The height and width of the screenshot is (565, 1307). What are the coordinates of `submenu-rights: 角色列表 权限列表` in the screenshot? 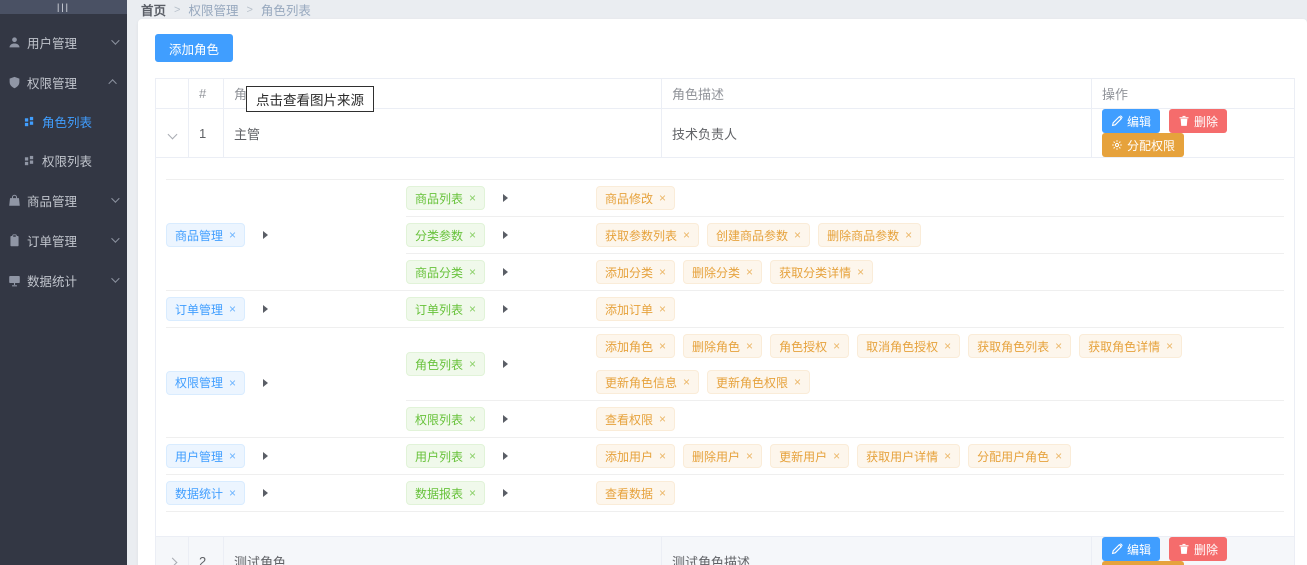 It's located at (63, 141).